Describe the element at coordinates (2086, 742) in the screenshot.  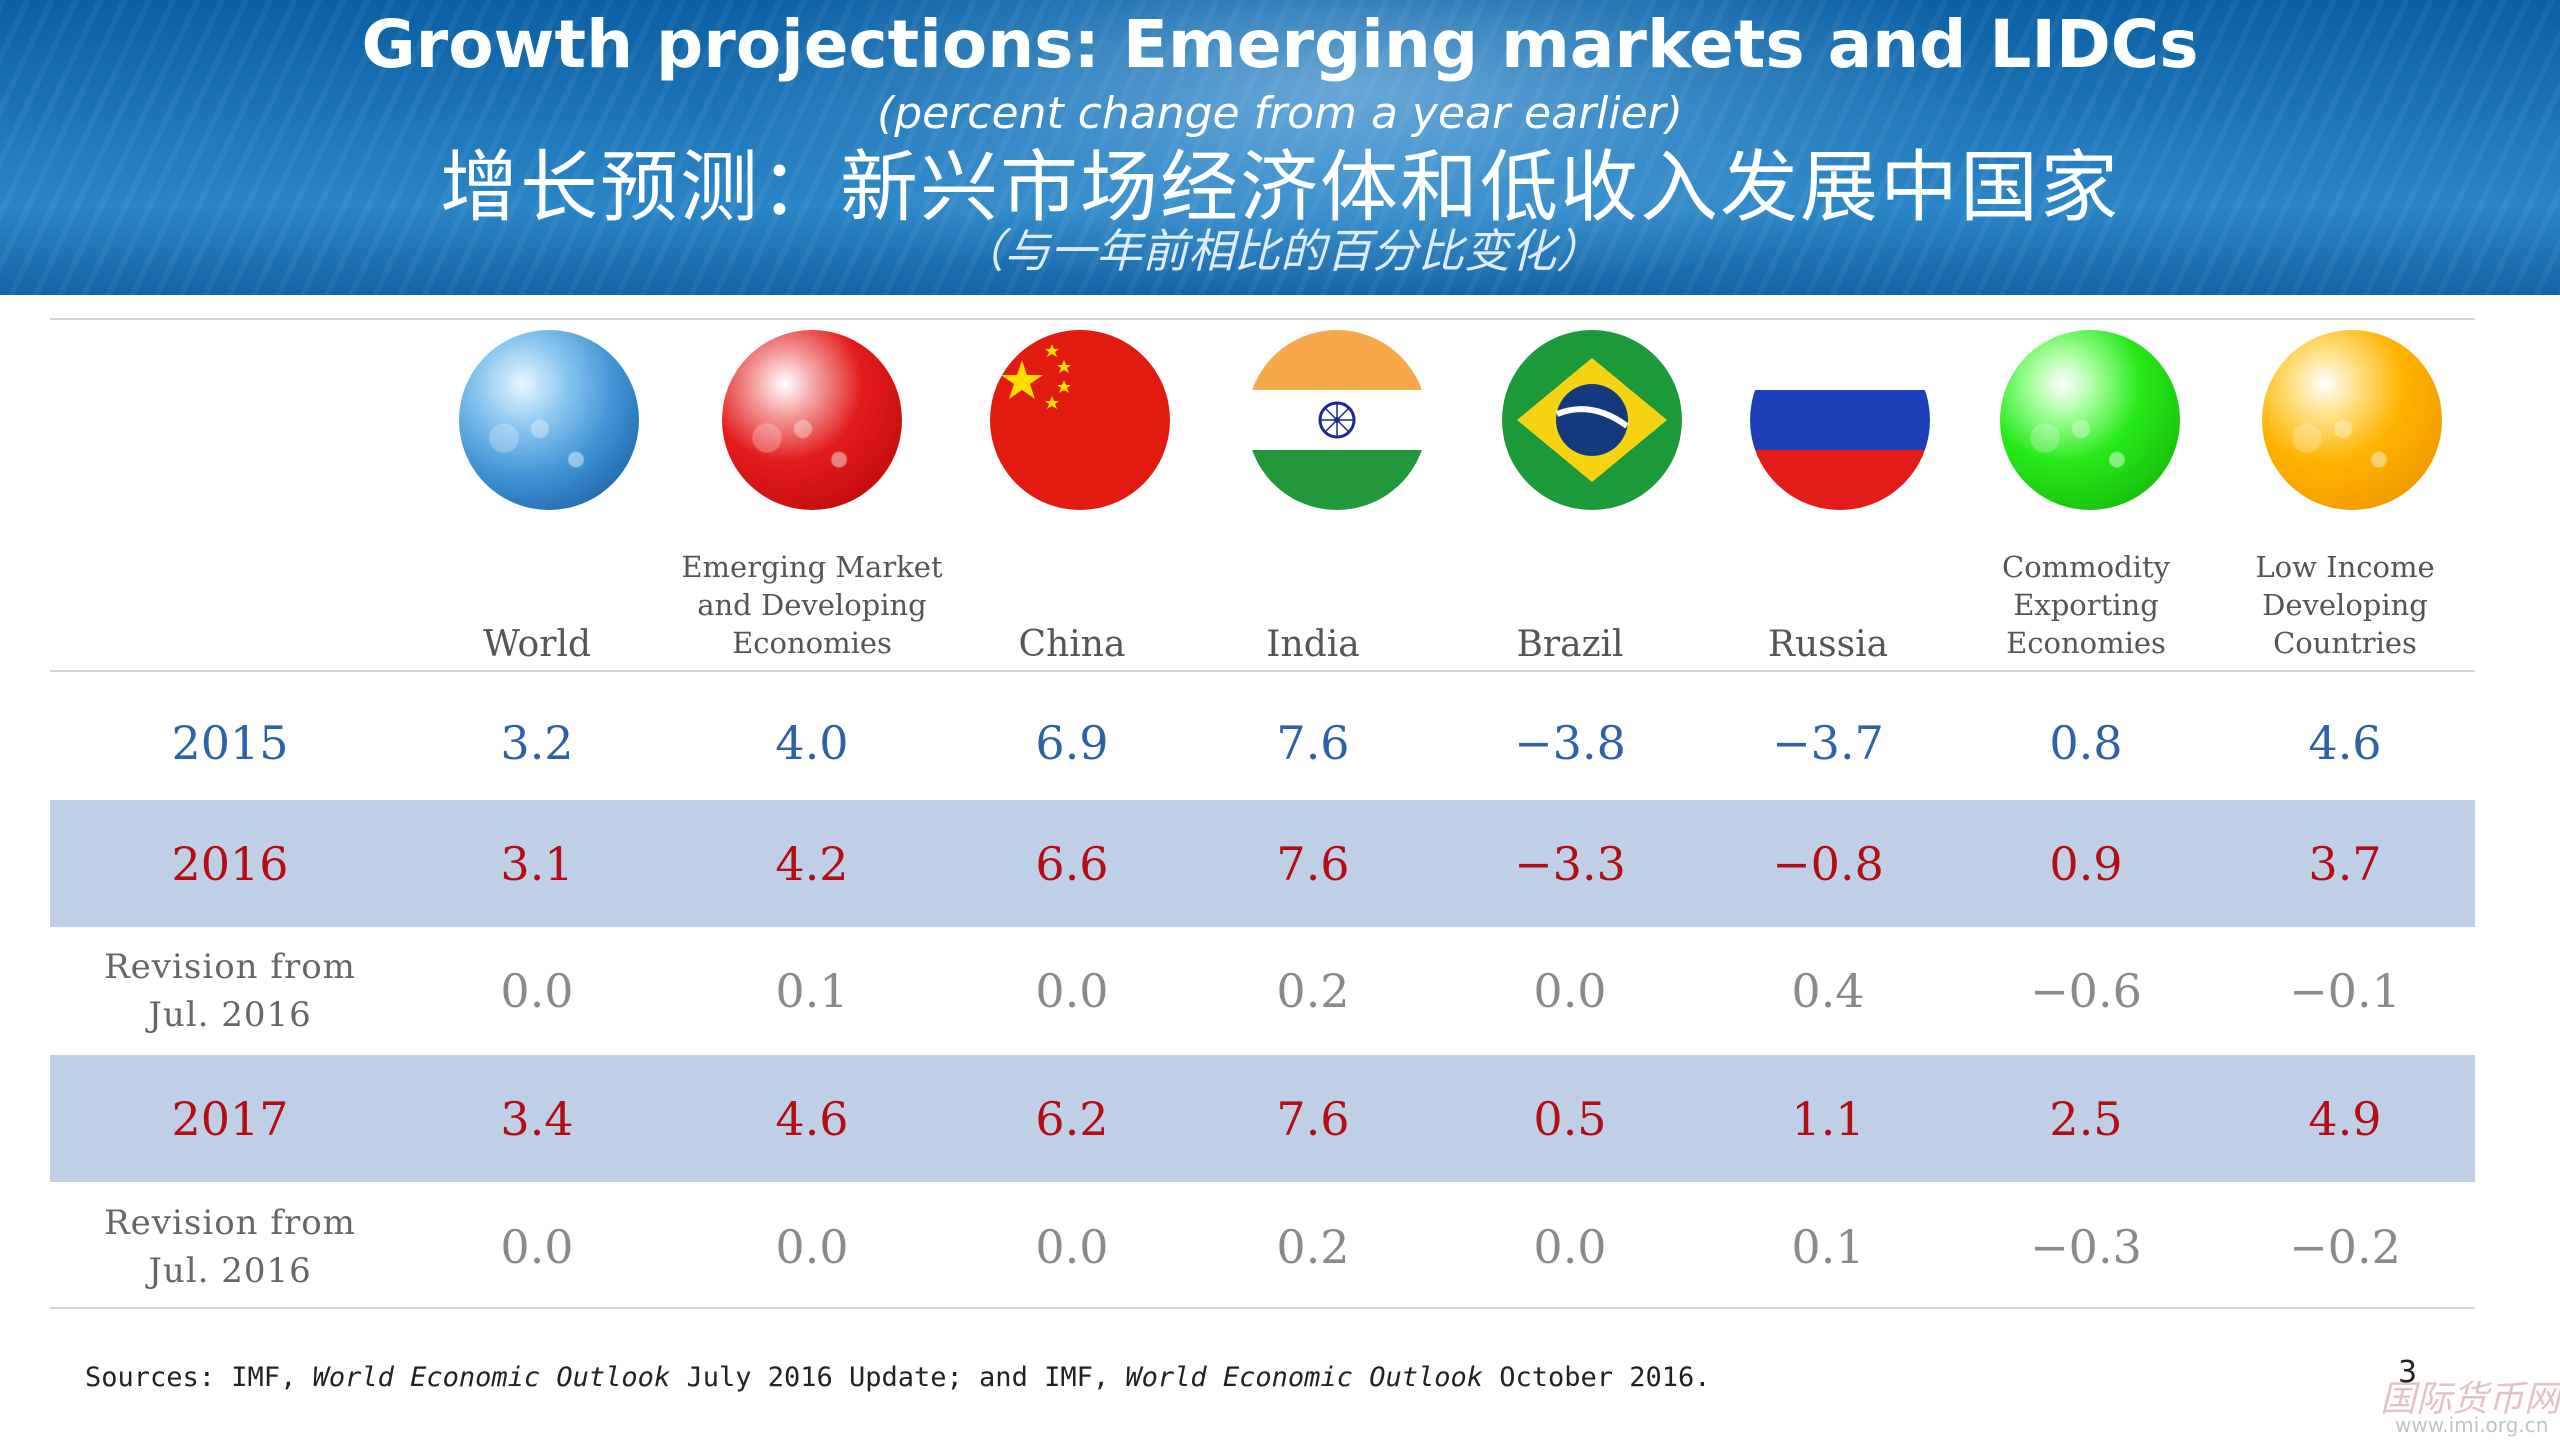
I see `table-cell: 0.8` at that location.